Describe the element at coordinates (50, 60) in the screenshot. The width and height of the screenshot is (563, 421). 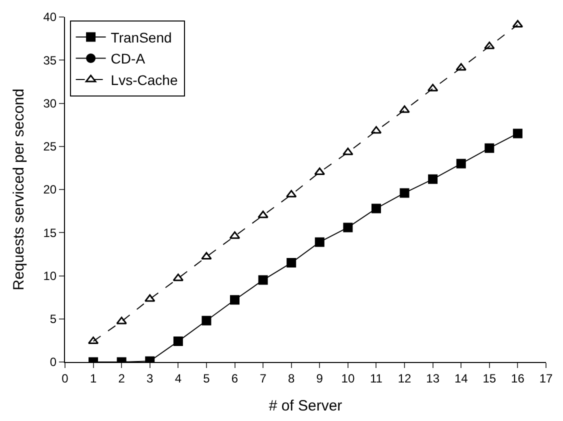
I see `y-tick-label: 35` at that location.